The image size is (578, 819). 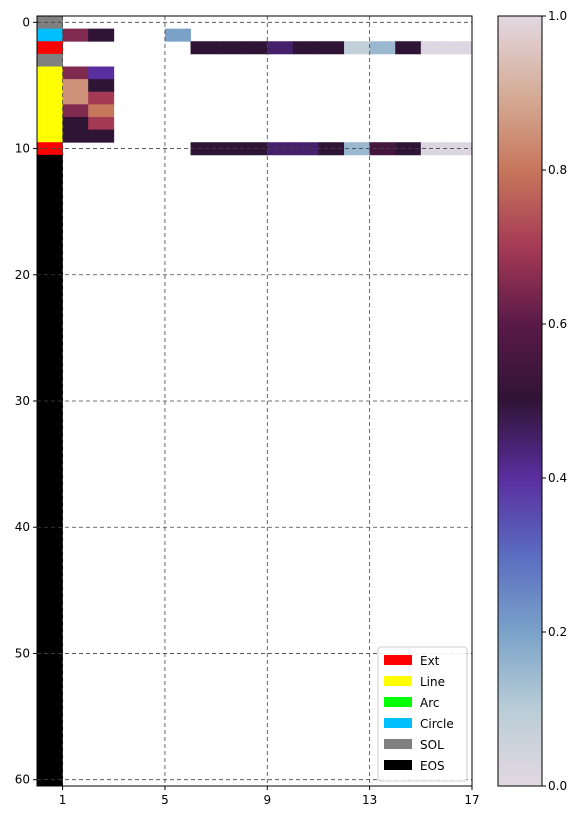 What do you see at coordinates (26, 22) in the screenshot?
I see `y-tick-label-0: 0` at bounding box center [26, 22].